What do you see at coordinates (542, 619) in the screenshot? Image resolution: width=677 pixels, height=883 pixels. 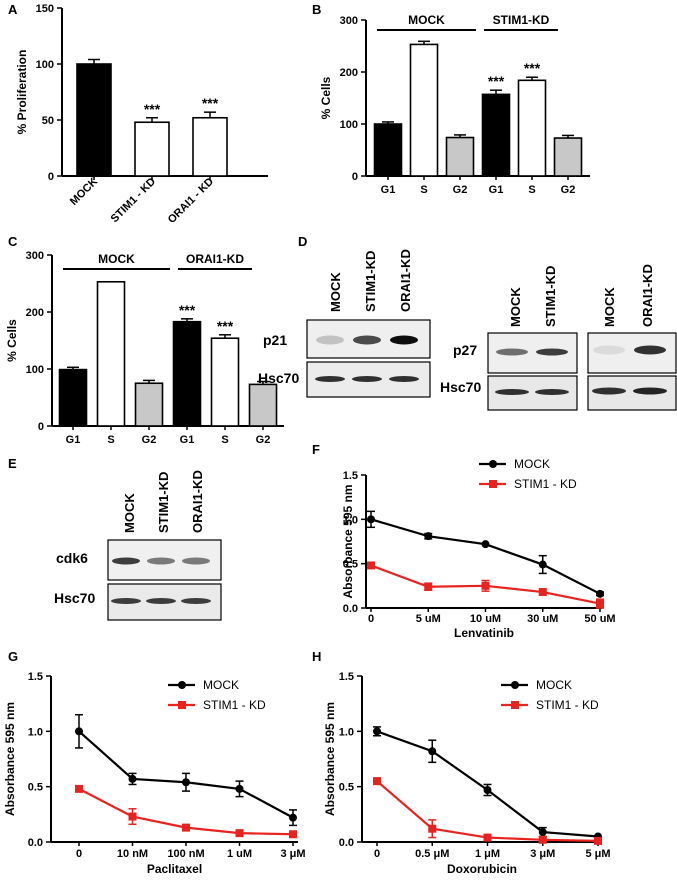 I see `x-tick-label: 30 uM` at bounding box center [542, 619].